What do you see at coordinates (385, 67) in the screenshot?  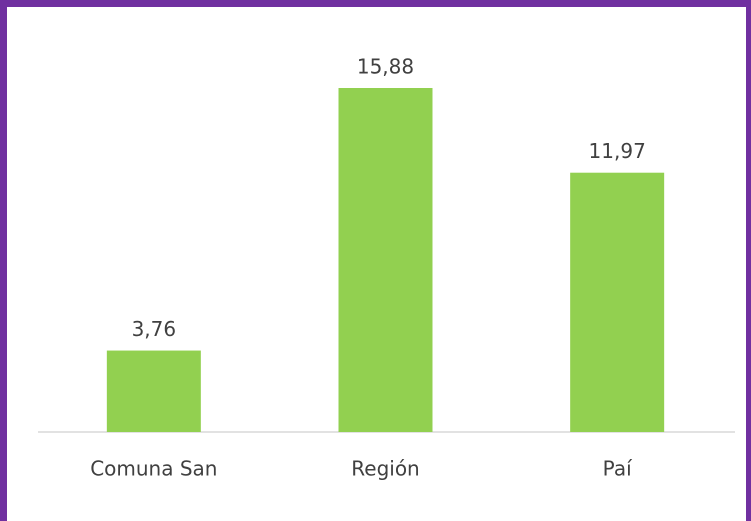 I see `data-label: 15,88` at bounding box center [385, 67].